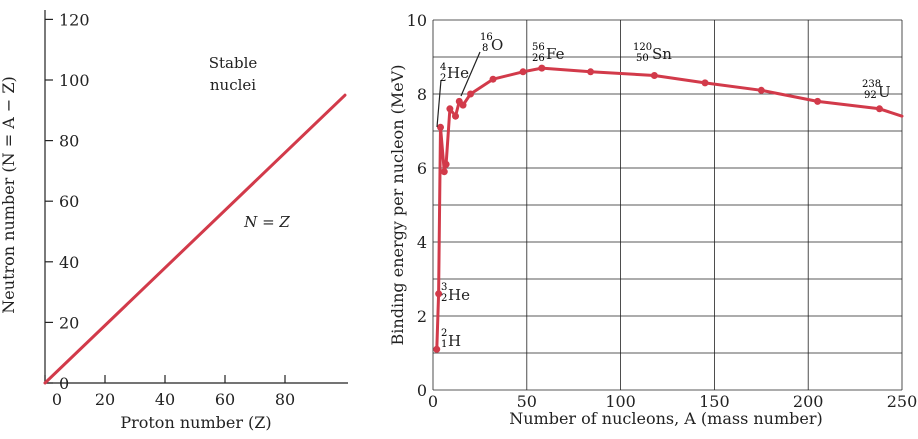 The height and width of the screenshot is (439, 918). What do you see at coordinates (285, 399) in the screenshot?
I see `left-x-tick-label: 80` at bounding box center [285, 399].